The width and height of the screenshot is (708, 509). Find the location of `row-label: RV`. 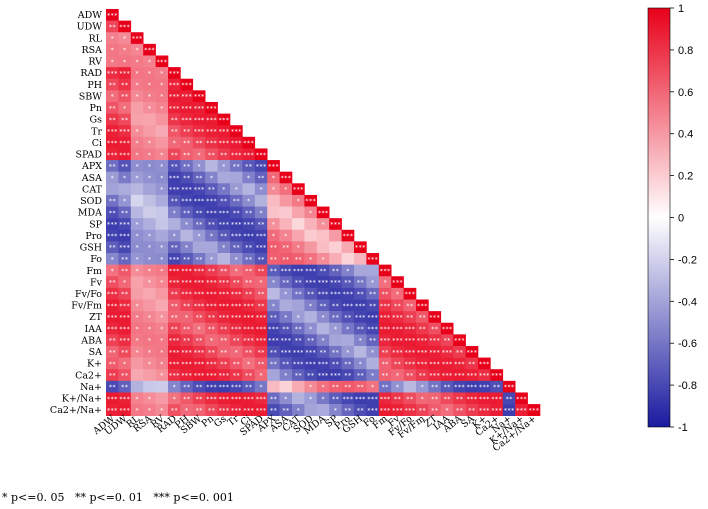

row-label: RV is located at coordinates (95, 62).